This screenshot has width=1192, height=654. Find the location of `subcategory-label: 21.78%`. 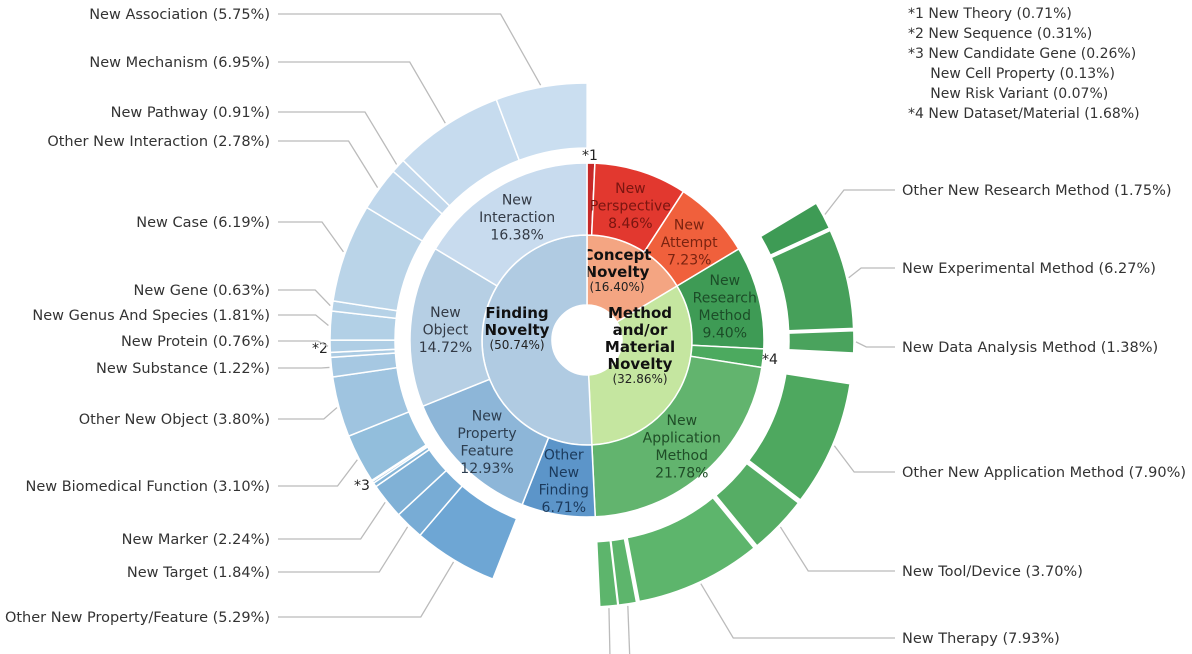

subcategory-label: 21.78% is located at coordinates (681, 474).